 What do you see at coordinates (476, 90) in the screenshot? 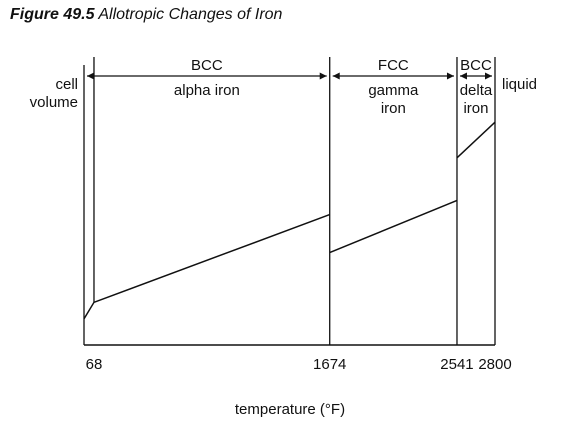
I see `phase-name-label: delta` at bounding box center [476, 90].